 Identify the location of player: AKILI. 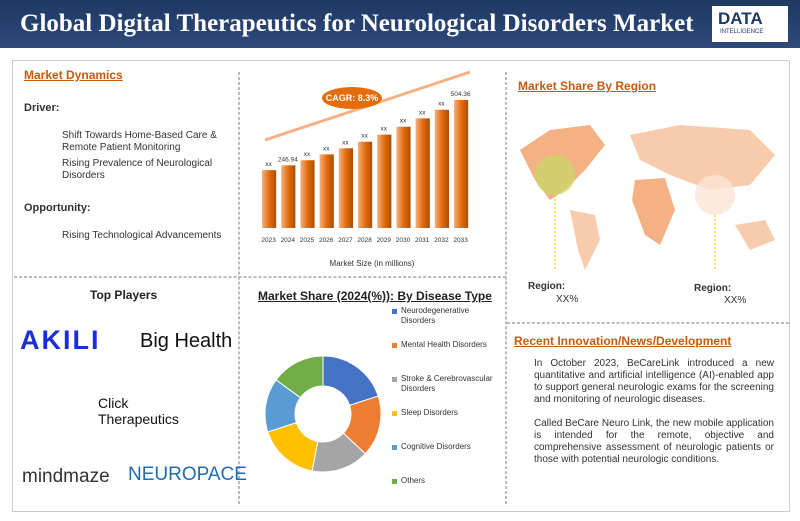
(60, 340).